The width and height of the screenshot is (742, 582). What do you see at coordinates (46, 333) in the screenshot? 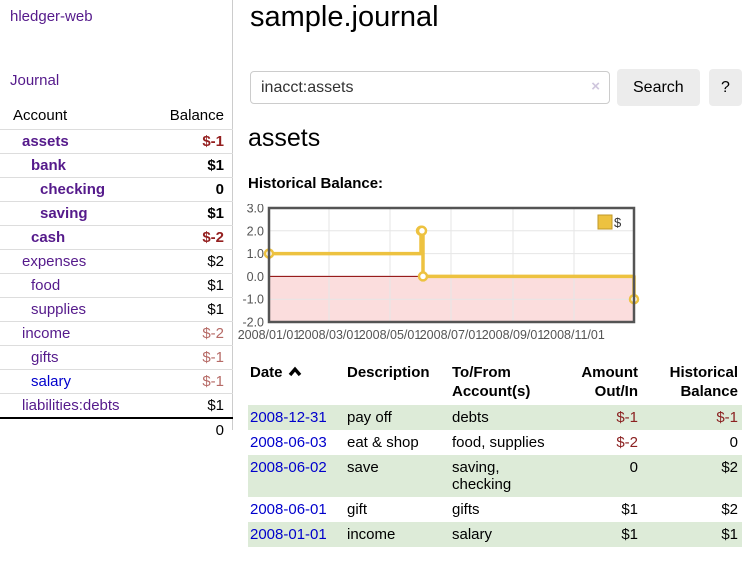
I see `account-link-income: income` at bounding box center [46, 333].